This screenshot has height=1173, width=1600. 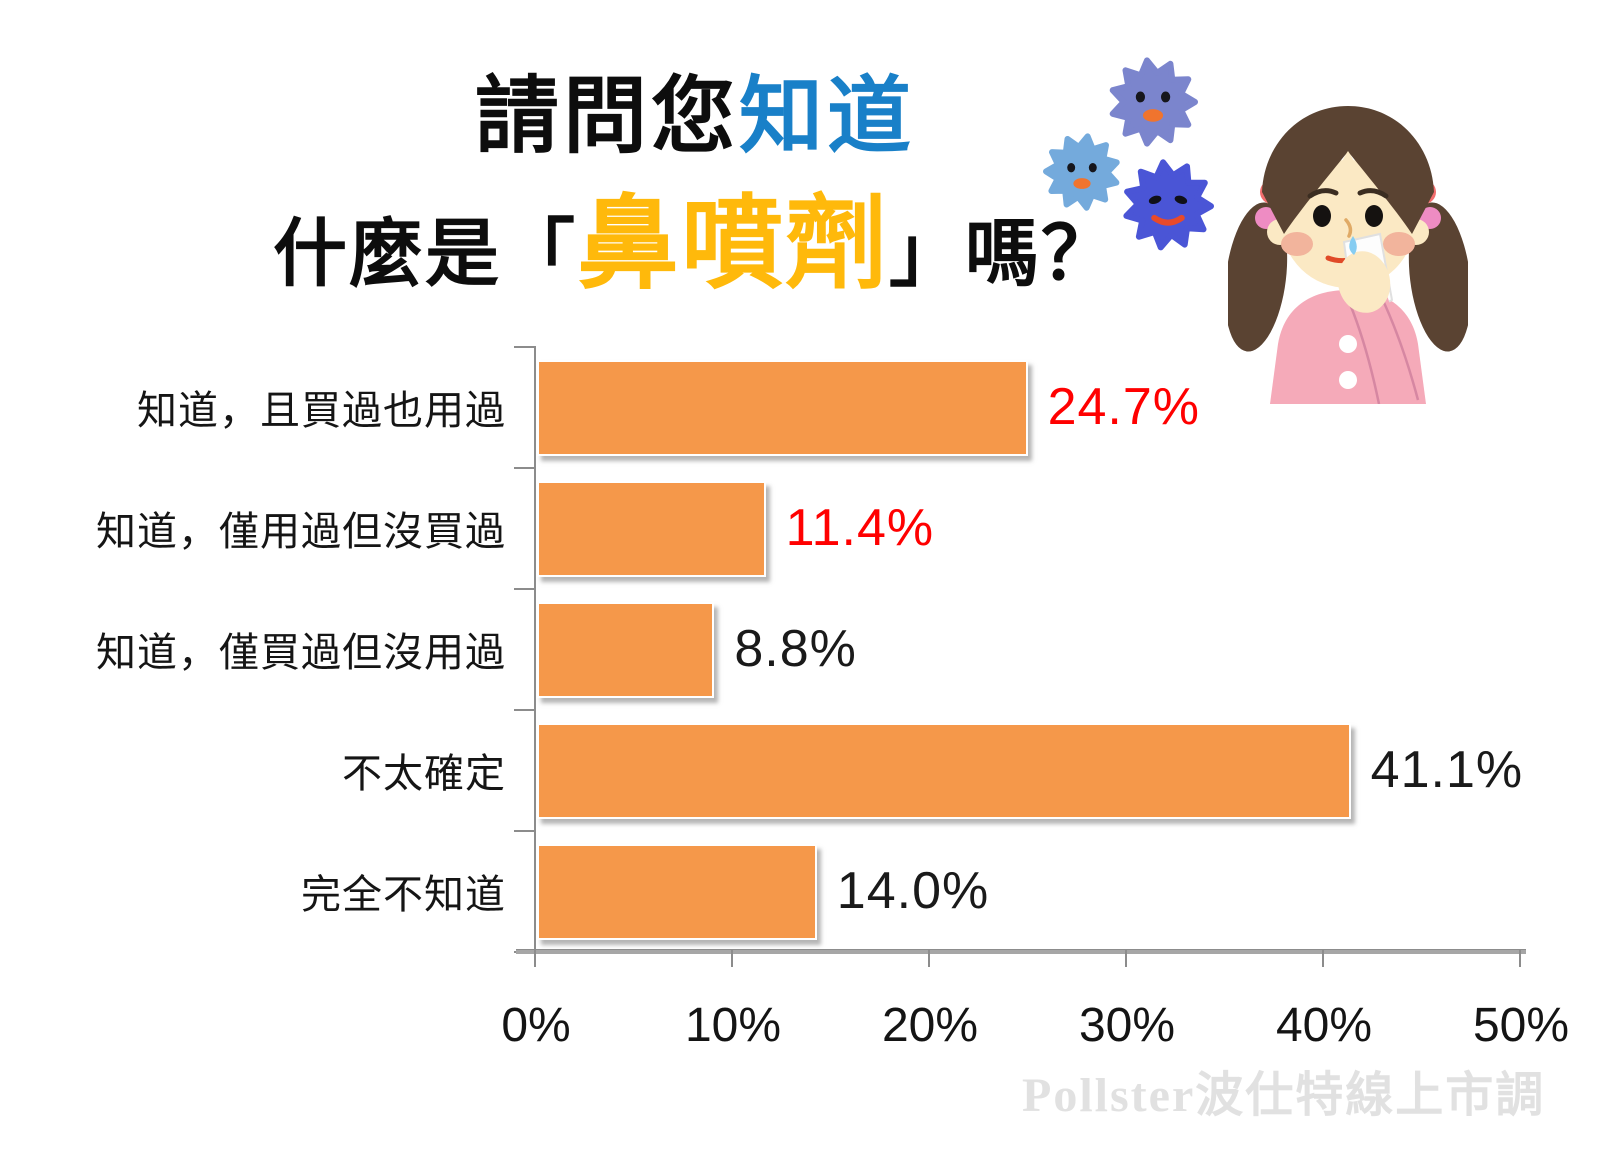 What do you see at coordinates (860, 527) in the screenshot?
I see `value-label: 11.4%` at bounding box center [860, 527].